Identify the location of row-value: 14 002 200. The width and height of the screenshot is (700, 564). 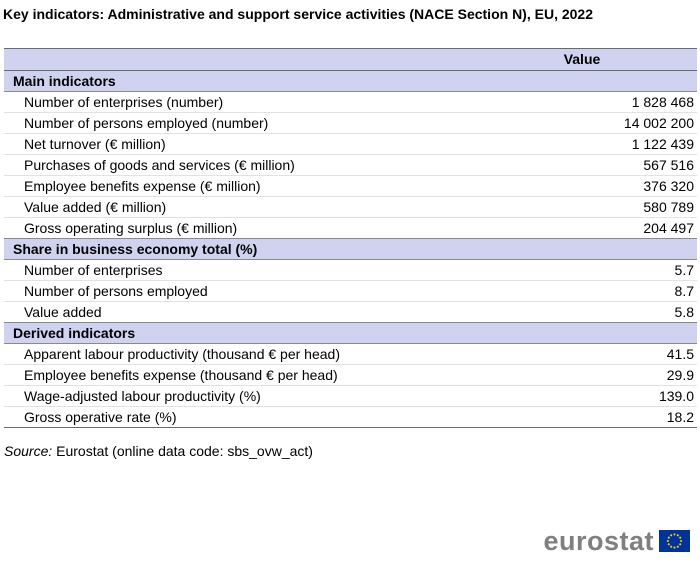
(658, 123).